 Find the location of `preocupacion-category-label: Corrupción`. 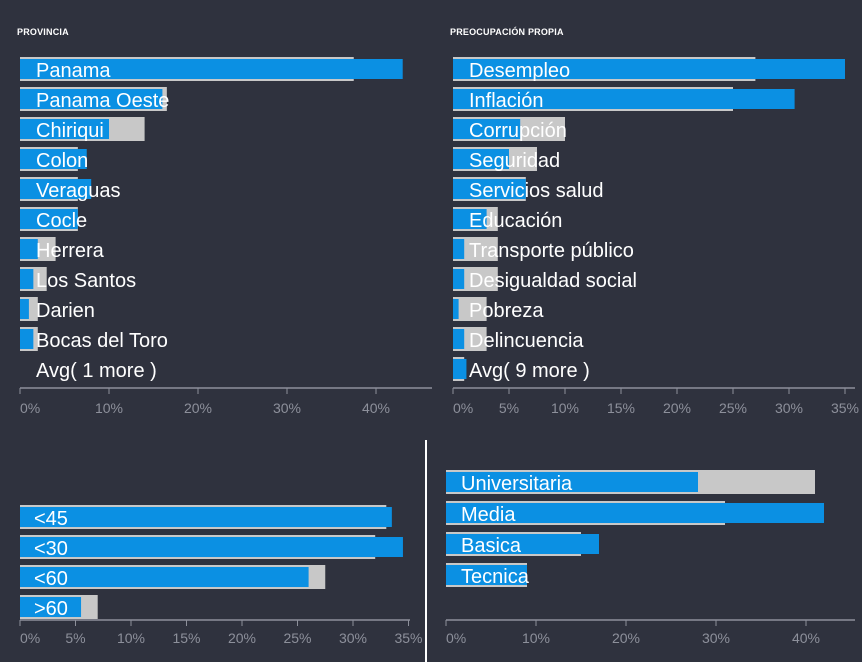

preocupacion-category-label: Corrupción is located at coordinates (518, 131).